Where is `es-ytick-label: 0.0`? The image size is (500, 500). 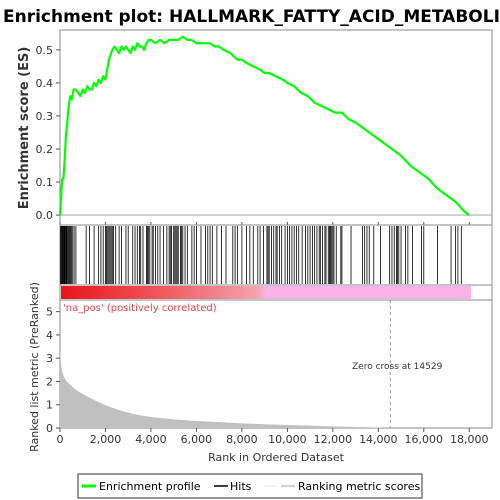 es-ytick-label: 0.0 is located at coordinates (45, 215).